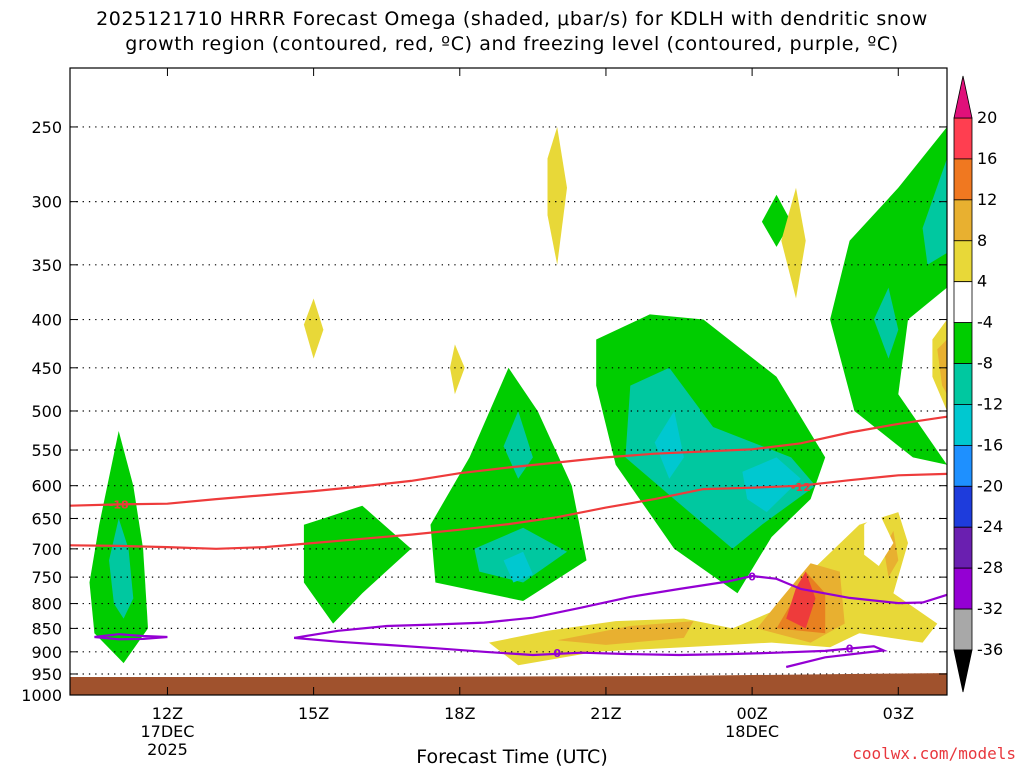 The image size is (1024, 768). What do you see at coordinates (801, 487) in the screenshot?
I see `contour-label-1: -12` at bounding box center [801, 487].